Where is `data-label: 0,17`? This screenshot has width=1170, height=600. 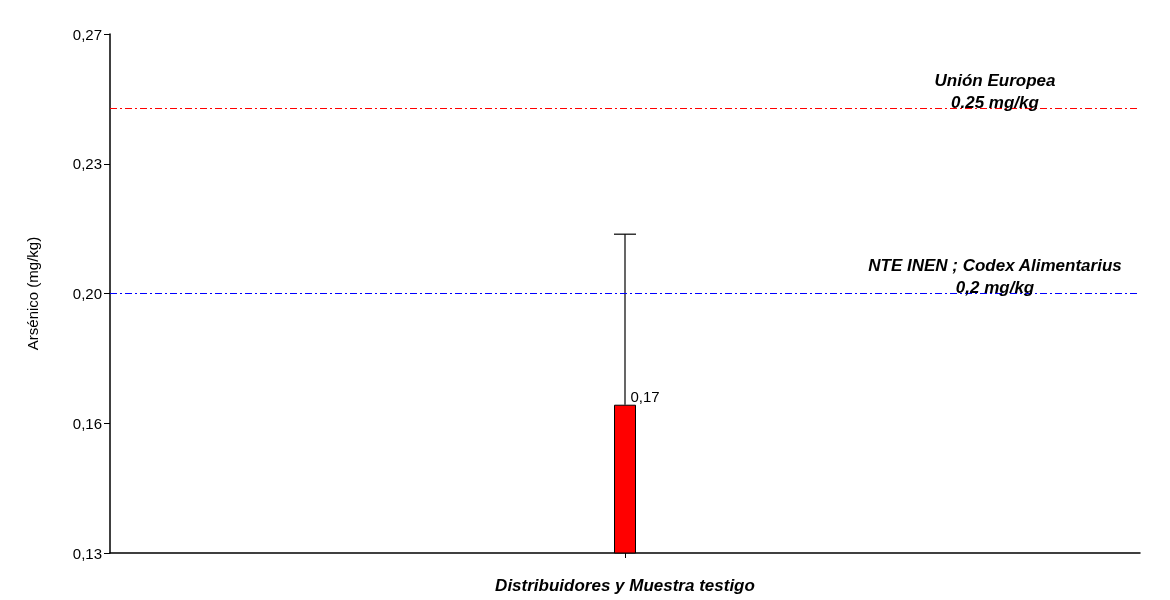 data-label: 0,17 is located at coordinates (645, 396).